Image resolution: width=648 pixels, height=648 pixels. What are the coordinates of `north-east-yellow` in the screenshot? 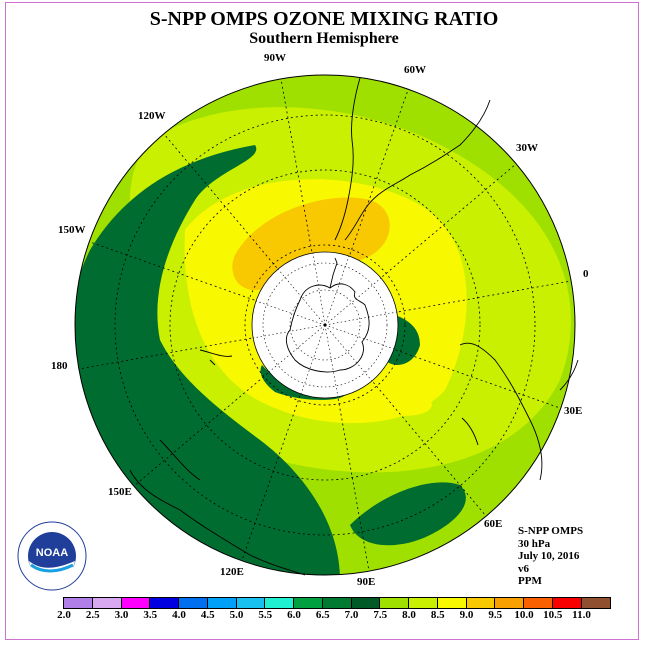 It's located at (399, 402).